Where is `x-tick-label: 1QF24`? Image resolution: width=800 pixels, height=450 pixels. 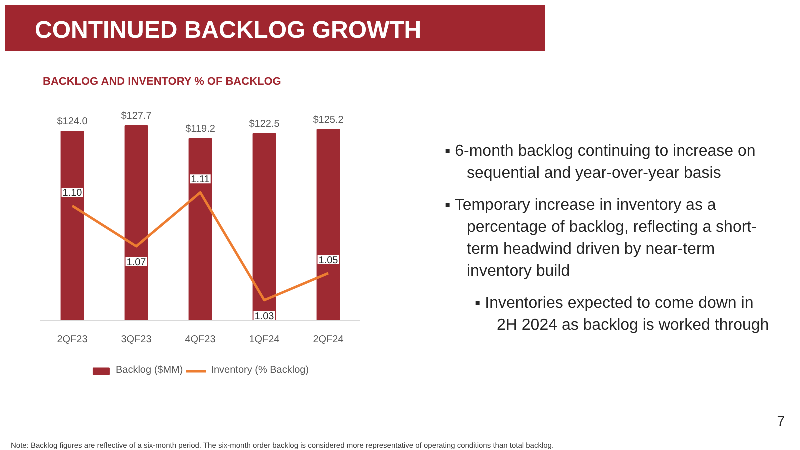
x-tick-label: 1QF24 is located at coordinates (264, 340).